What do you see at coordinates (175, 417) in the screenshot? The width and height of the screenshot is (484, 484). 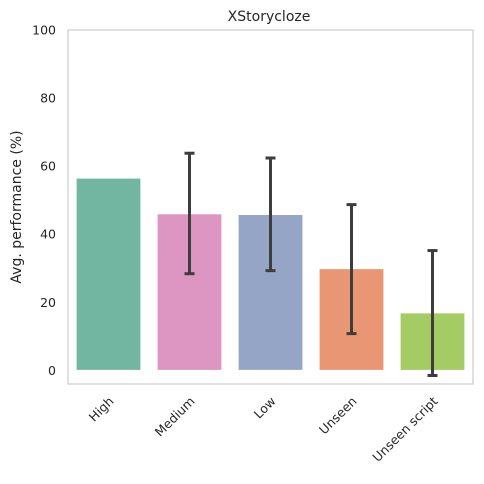 I see `x-tick-label: Medium` at bounding box center [175, 417].